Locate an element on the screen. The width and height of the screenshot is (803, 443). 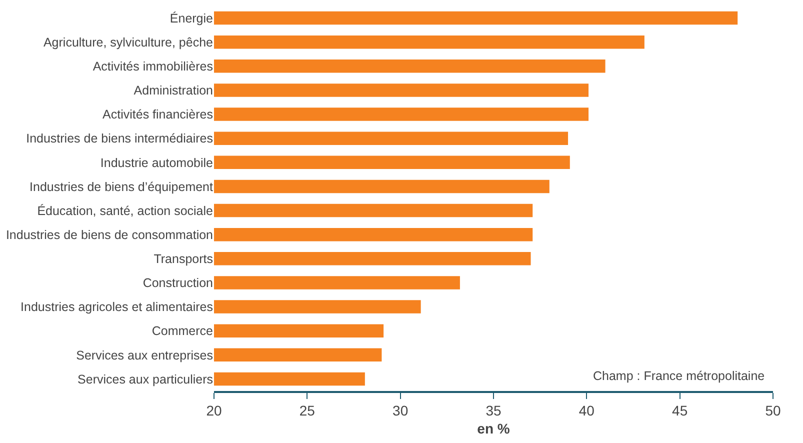
y-tick-label: Services aux entreprises is located at coordinates (144, 355).